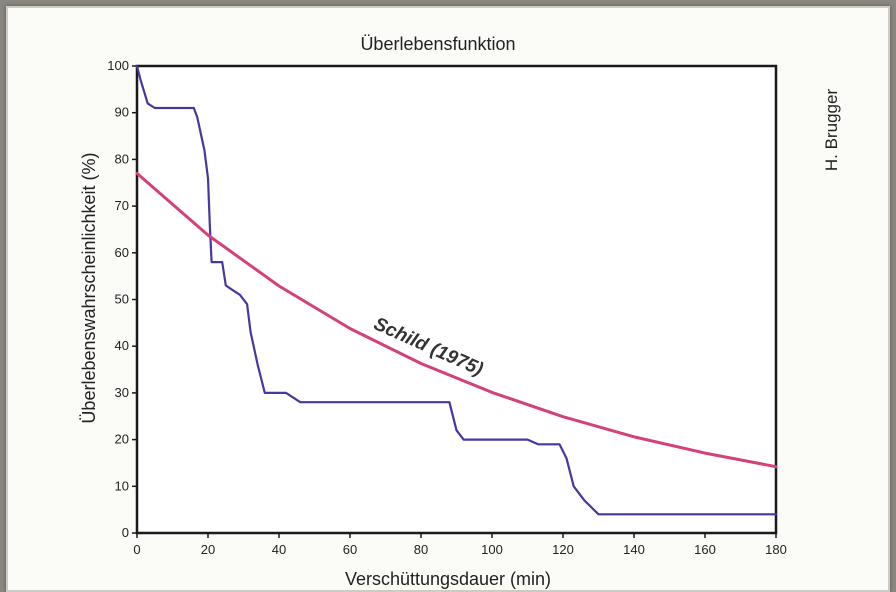 This screenshot has height=592, width=896. Describe the element at coordinates (279, 549) in the screenshot. I see `x-tick-label: 40` at that location.